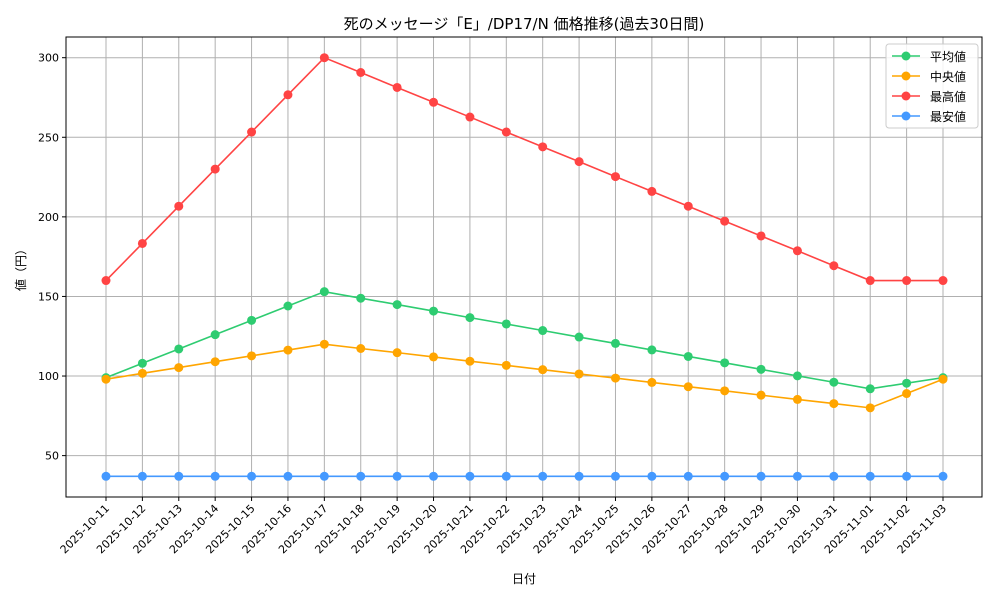 The image size is (1000, 604). Describe the element at coordinates (48, 376) in the screenshot. I see `y-tick-label: 100` at that location.